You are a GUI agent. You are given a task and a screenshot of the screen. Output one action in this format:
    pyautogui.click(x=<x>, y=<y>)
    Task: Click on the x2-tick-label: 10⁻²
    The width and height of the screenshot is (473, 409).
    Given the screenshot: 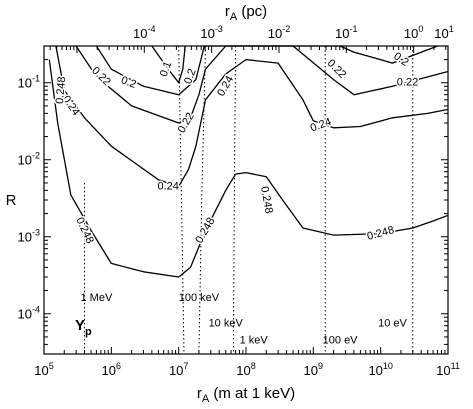 What is the action you would take?
    pyautogui.click(x=279, y=32)
    